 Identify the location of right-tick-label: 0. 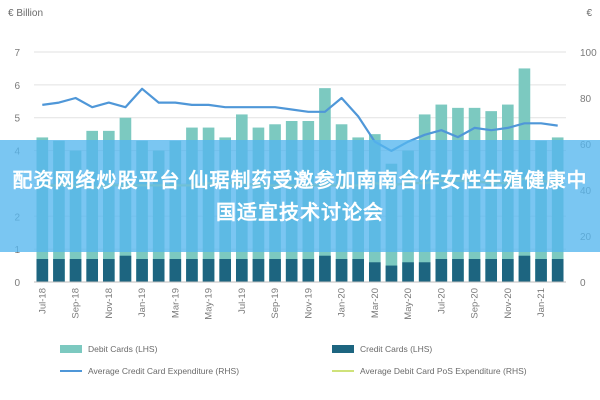
(583, 283).